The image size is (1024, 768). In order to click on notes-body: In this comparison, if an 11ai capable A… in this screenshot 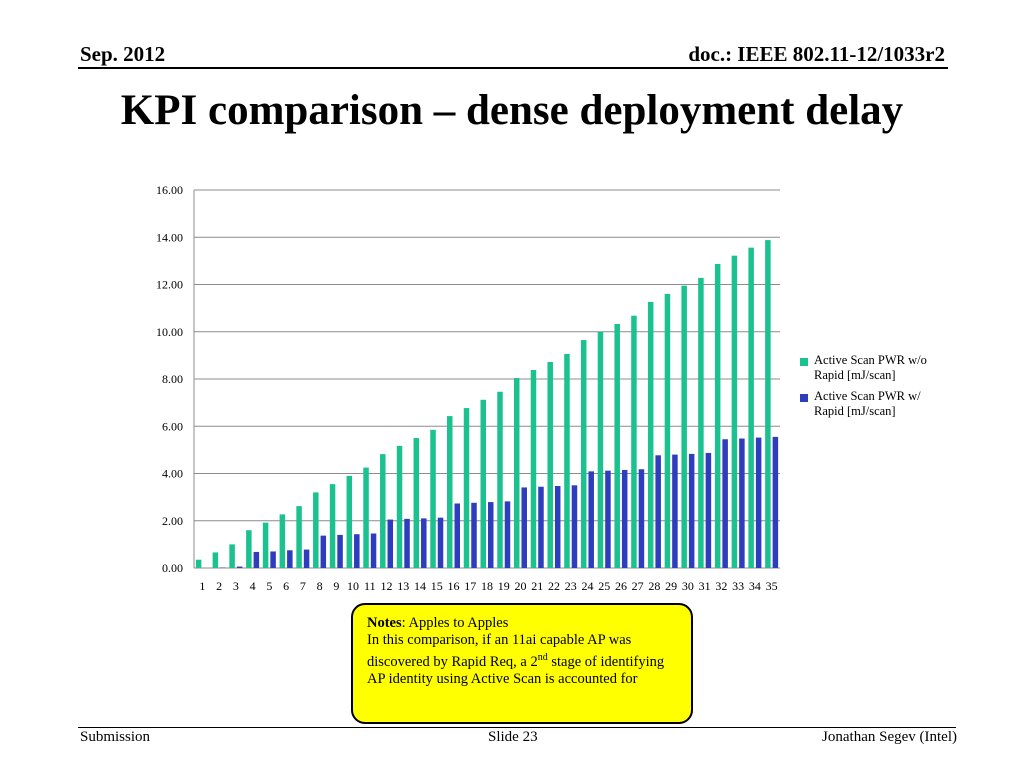, I will do `click(499, 651)`.